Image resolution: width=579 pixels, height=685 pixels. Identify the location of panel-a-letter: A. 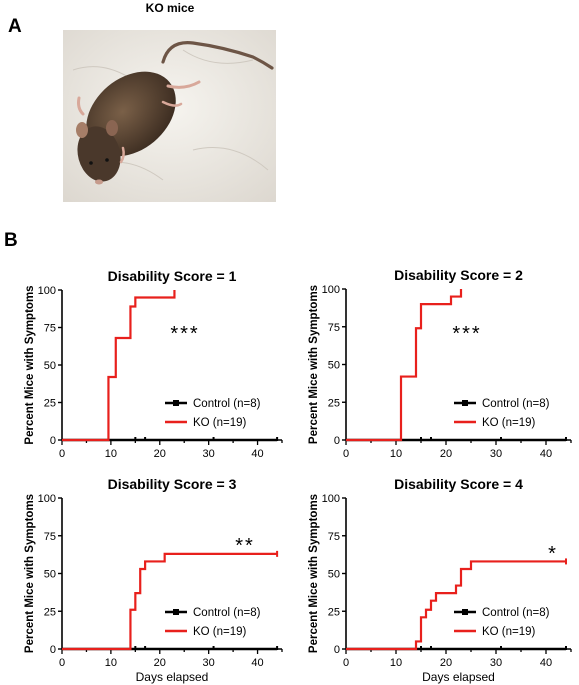
(15, 26).